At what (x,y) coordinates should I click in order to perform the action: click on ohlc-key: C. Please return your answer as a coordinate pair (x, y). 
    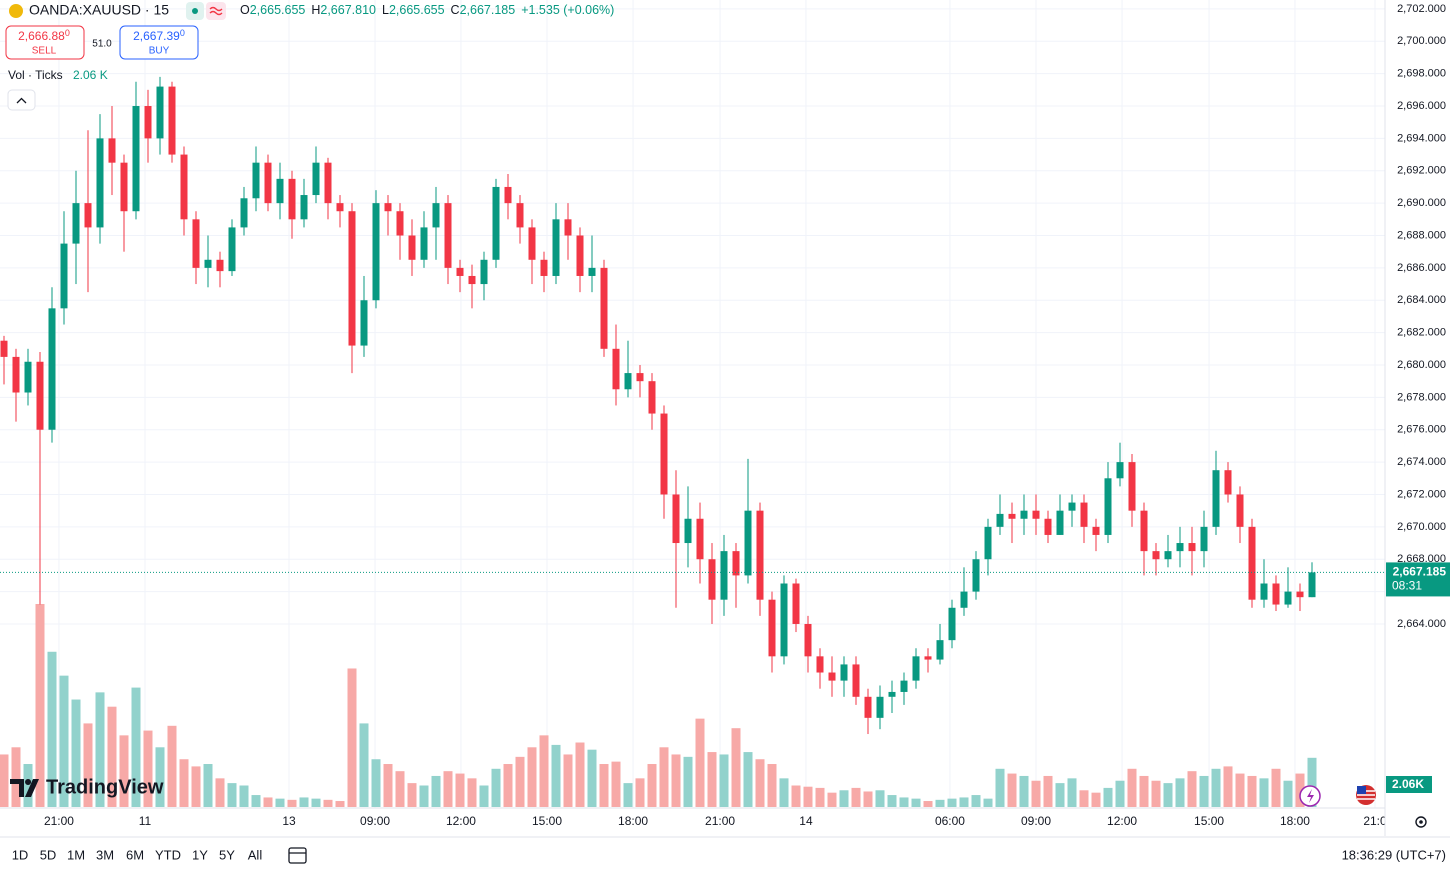
    Looking at the image, I should click on (455, 10).